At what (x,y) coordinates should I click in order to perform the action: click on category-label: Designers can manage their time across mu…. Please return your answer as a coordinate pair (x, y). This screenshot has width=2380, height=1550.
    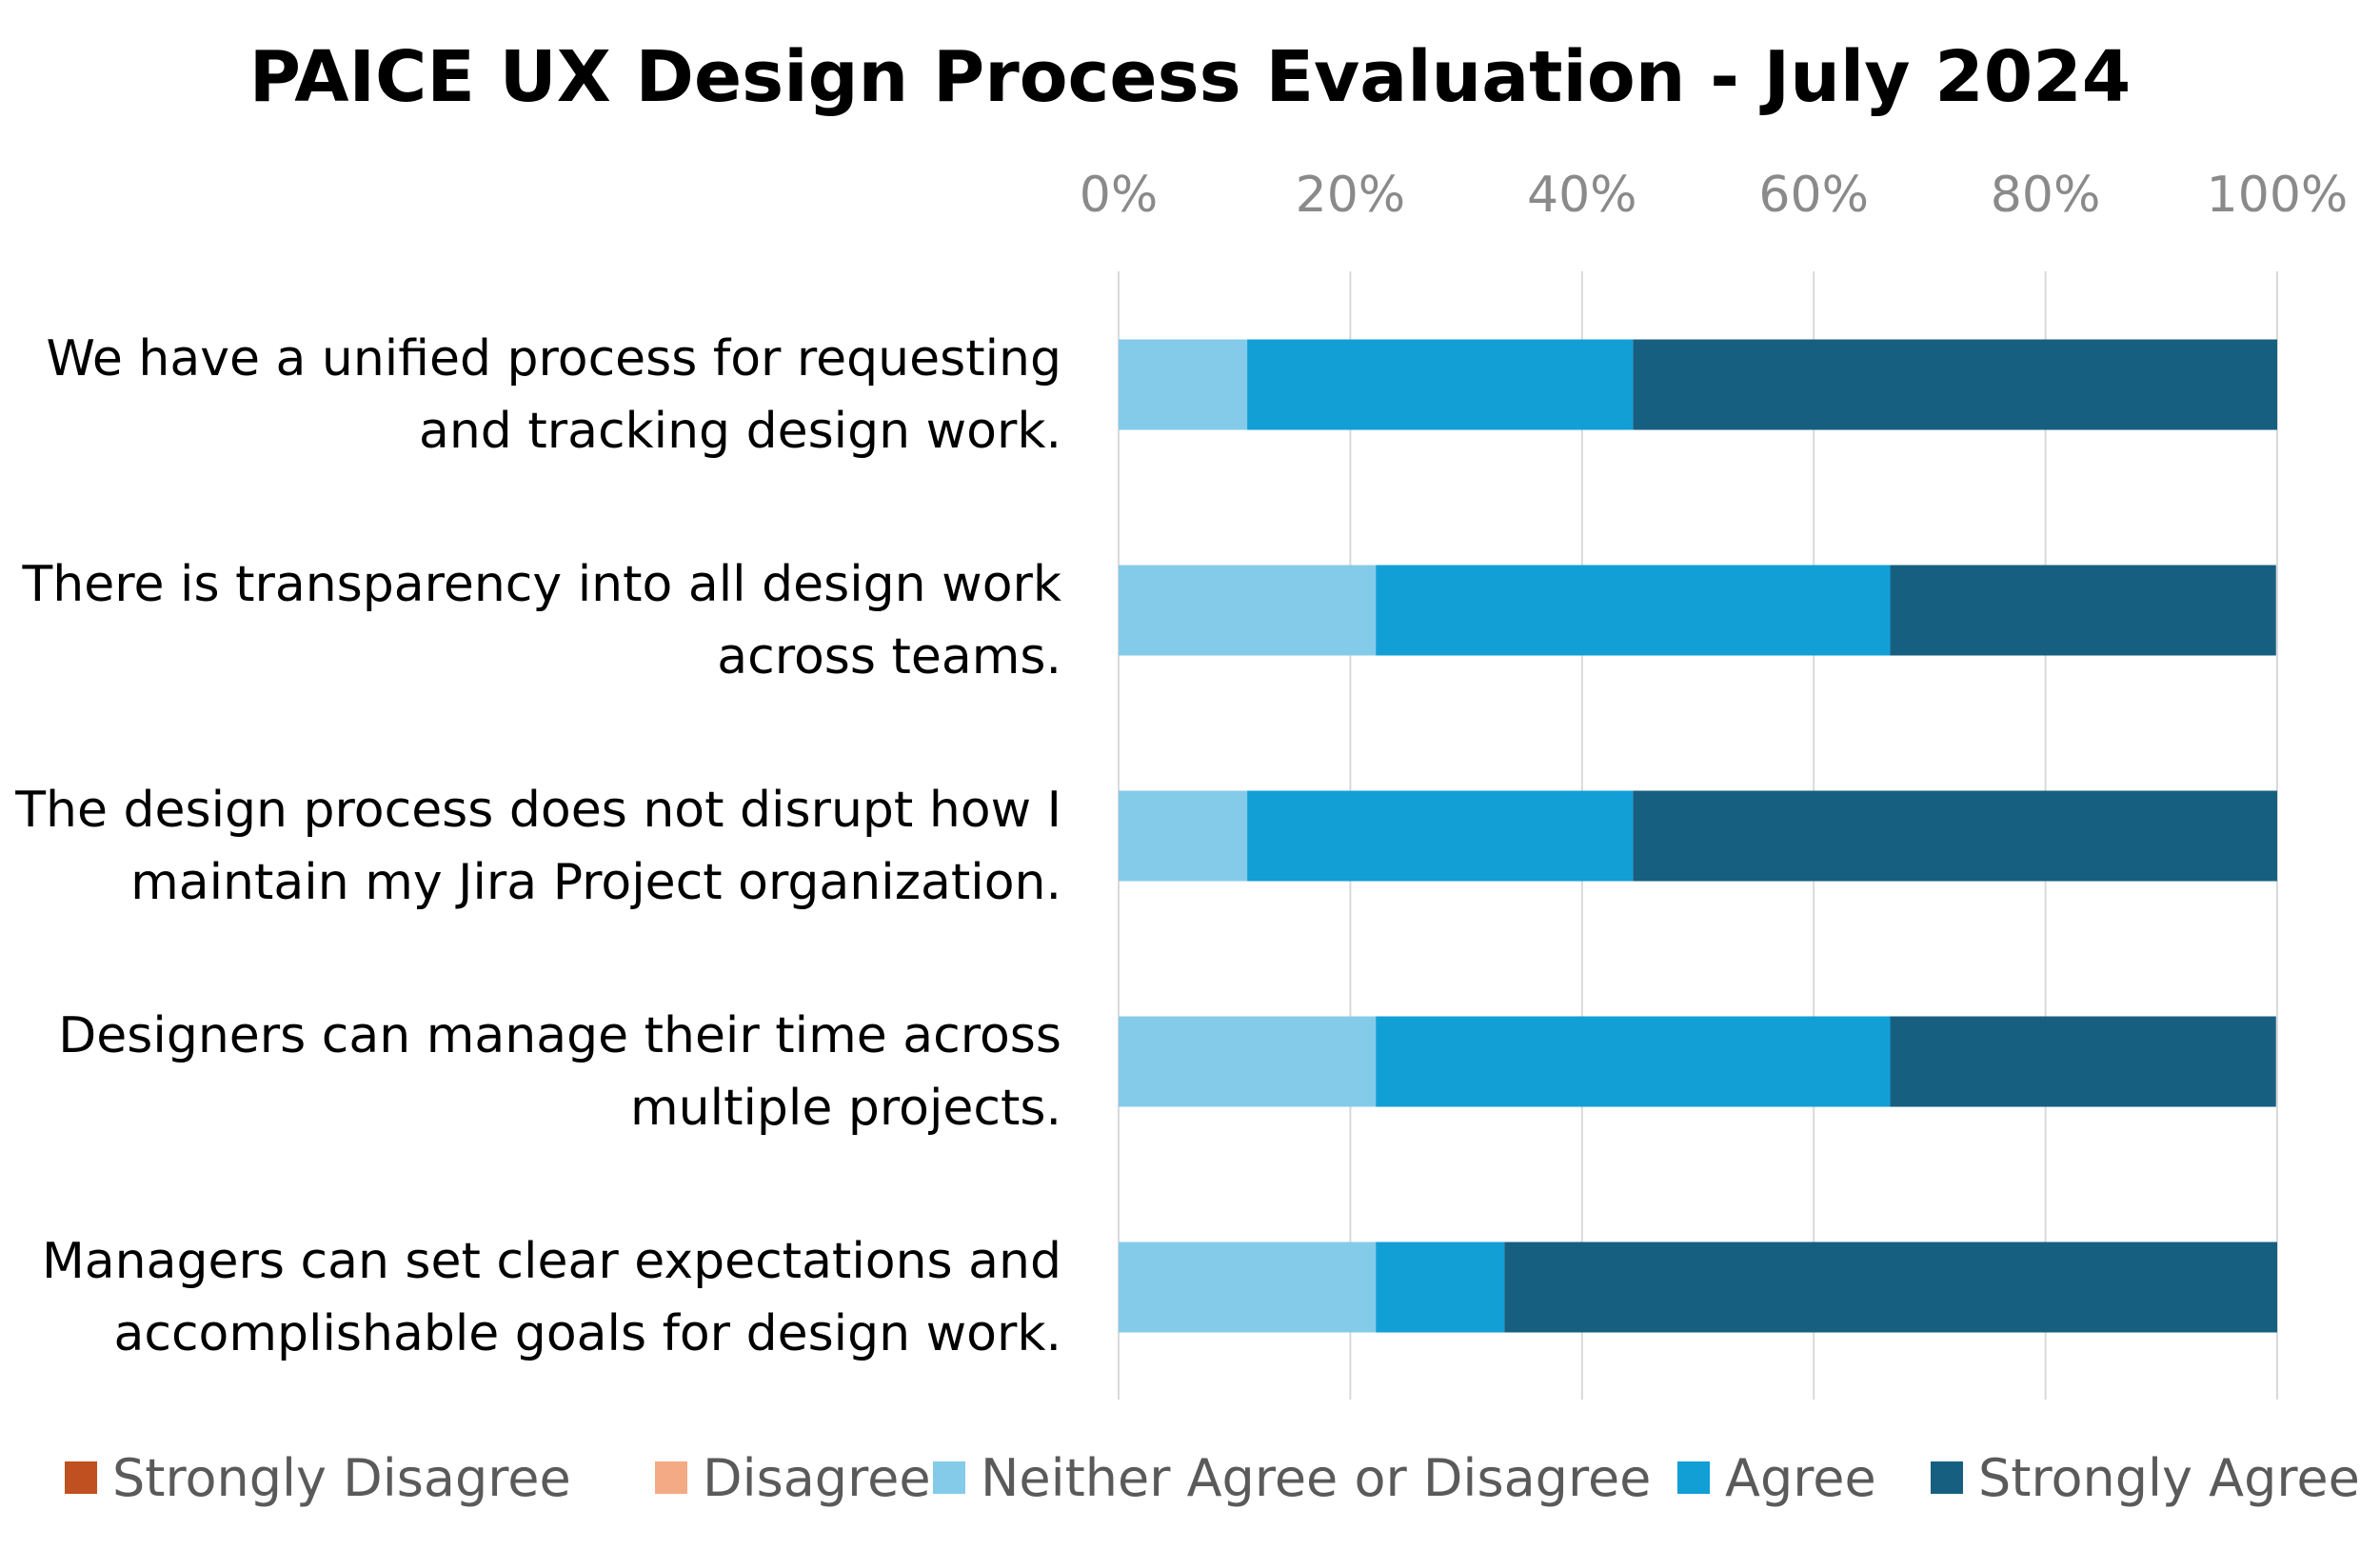
    Looking at the image, I should click on (559, 1072).